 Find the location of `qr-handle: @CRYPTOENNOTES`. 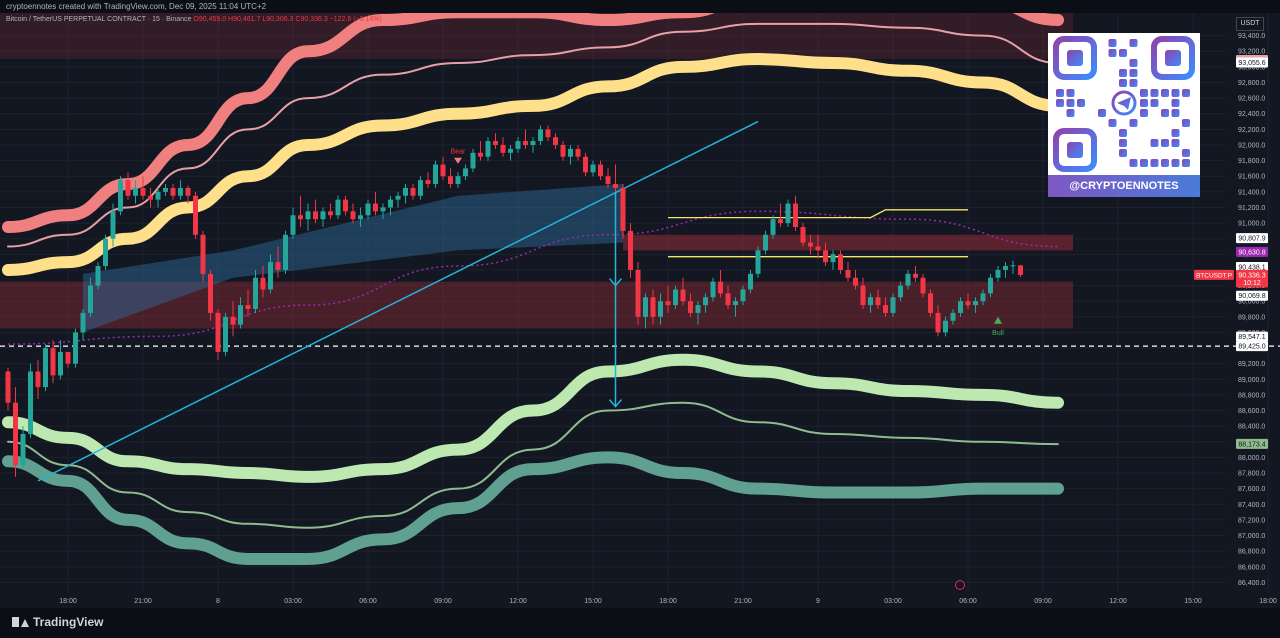

qr-handle: @CRYPTOENNOTES is located at coordinates (1124, 186).